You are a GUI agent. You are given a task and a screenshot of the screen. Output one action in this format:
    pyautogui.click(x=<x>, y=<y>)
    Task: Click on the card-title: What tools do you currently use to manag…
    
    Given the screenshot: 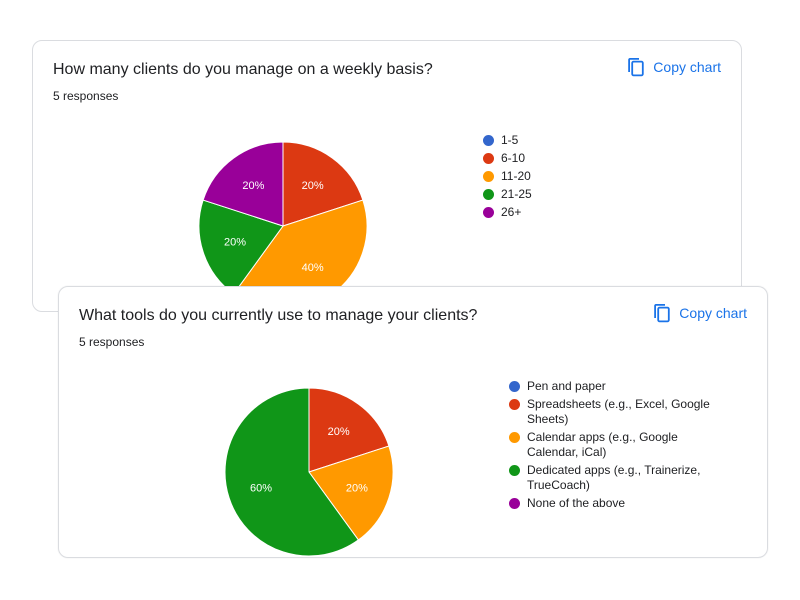 What is the action you would take?
    pyautogui.click(x=278, y=315)
    